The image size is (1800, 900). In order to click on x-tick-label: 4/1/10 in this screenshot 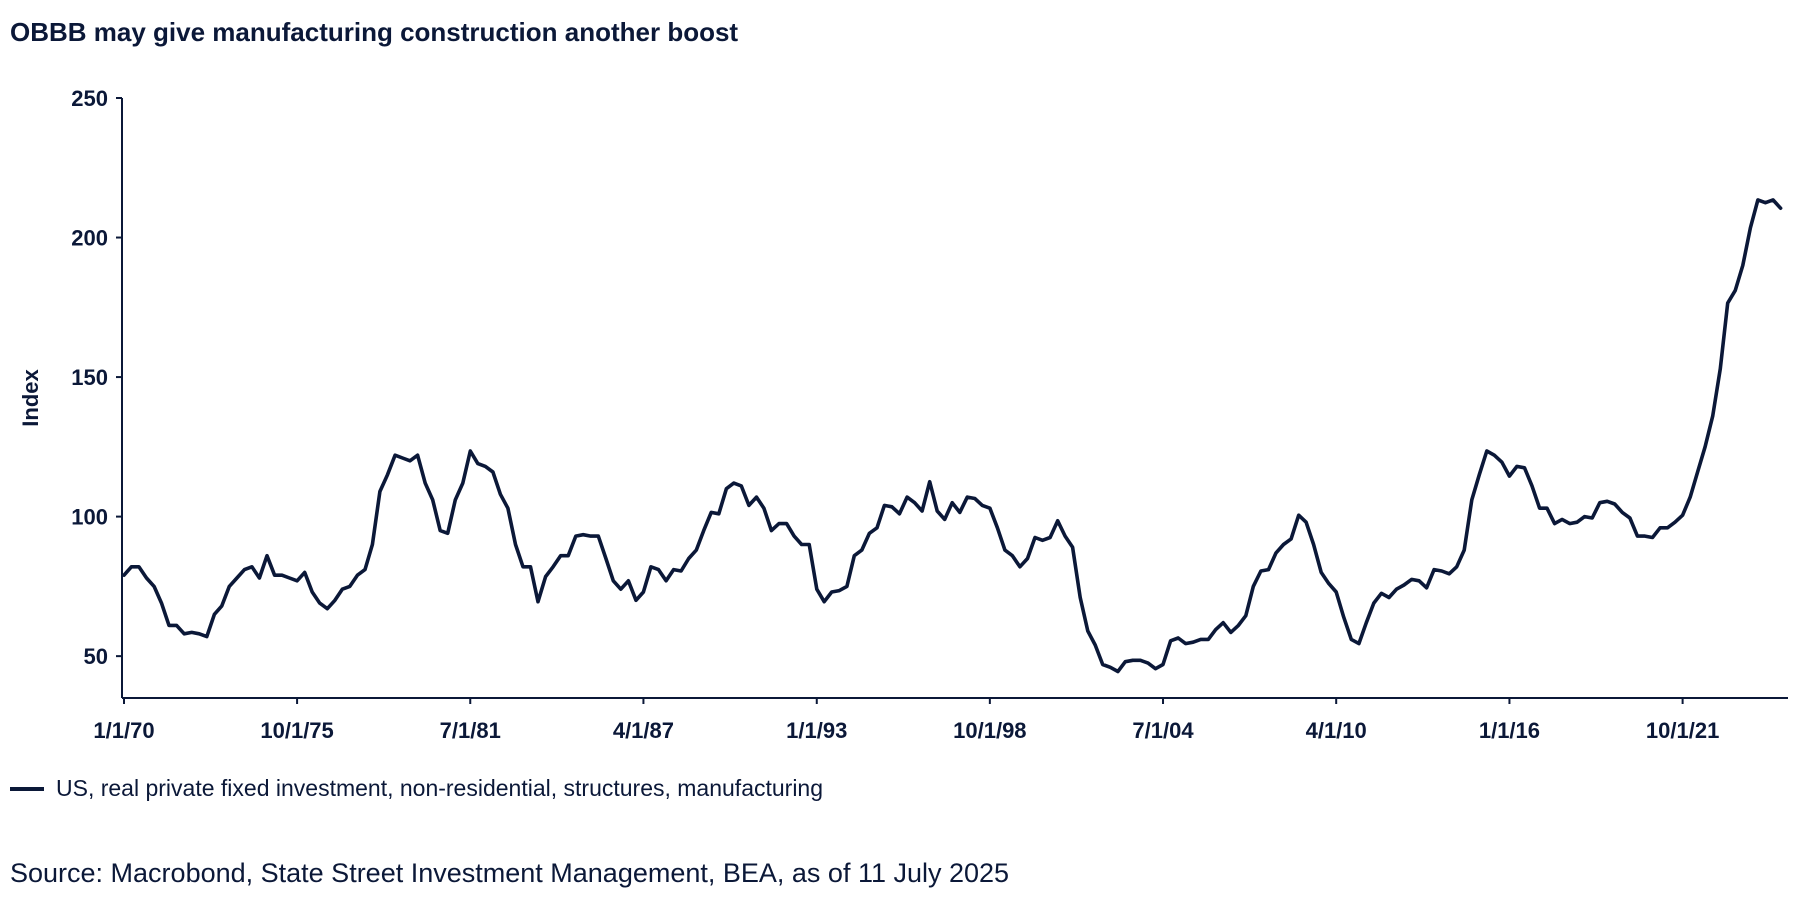, I will do `click(1336, 730)`.